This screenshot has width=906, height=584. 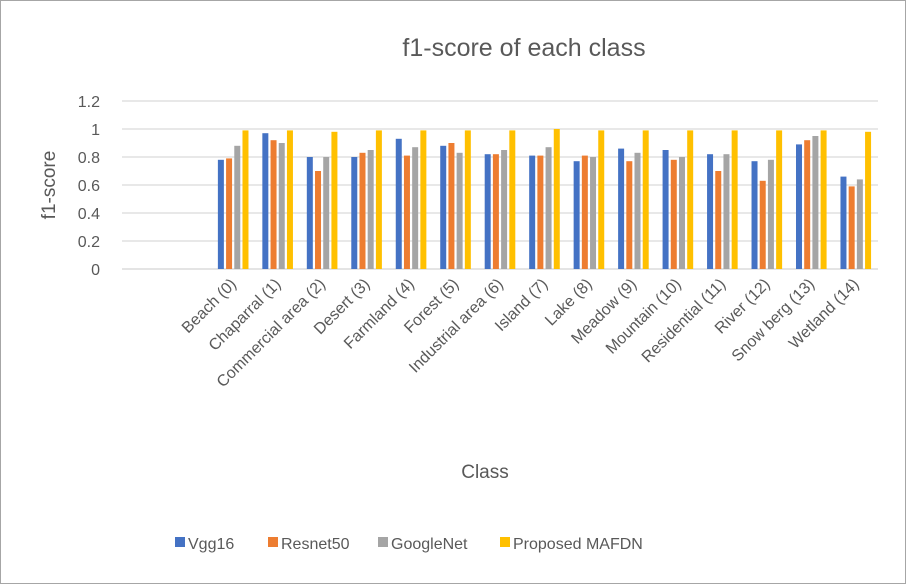 I want to click on legend: Vgg16 Resnet50 GoogleNet Proposed MAFDN, so click(x=409, y=544).